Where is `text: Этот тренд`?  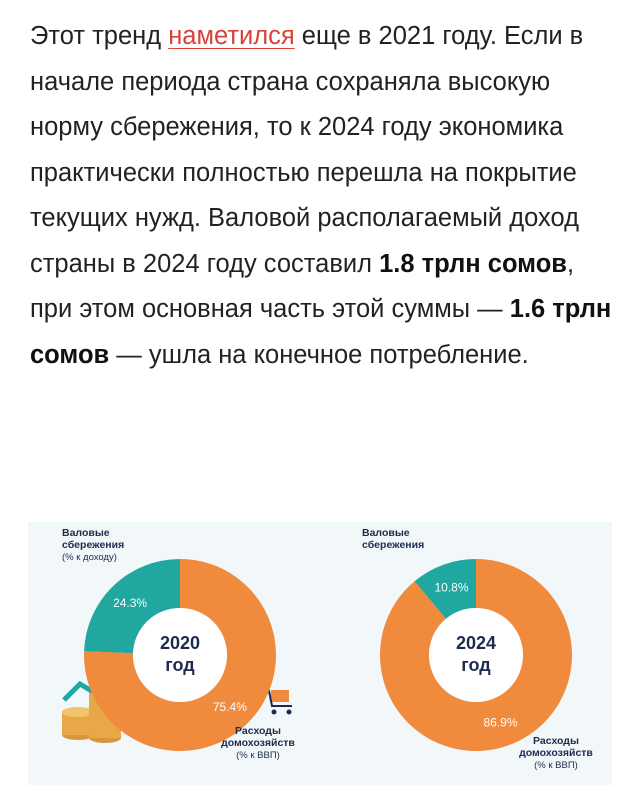 text: Этот тренд is located at coordinates (99, 36).